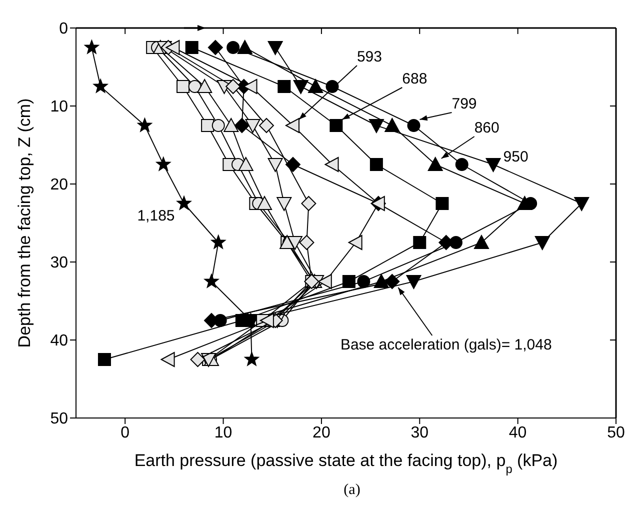 This screenshot has height=508, width=636. What do you see at coordinates (515, 157) in the screenshot?
I see `annotation: 950` at bounding box center [515, 157].